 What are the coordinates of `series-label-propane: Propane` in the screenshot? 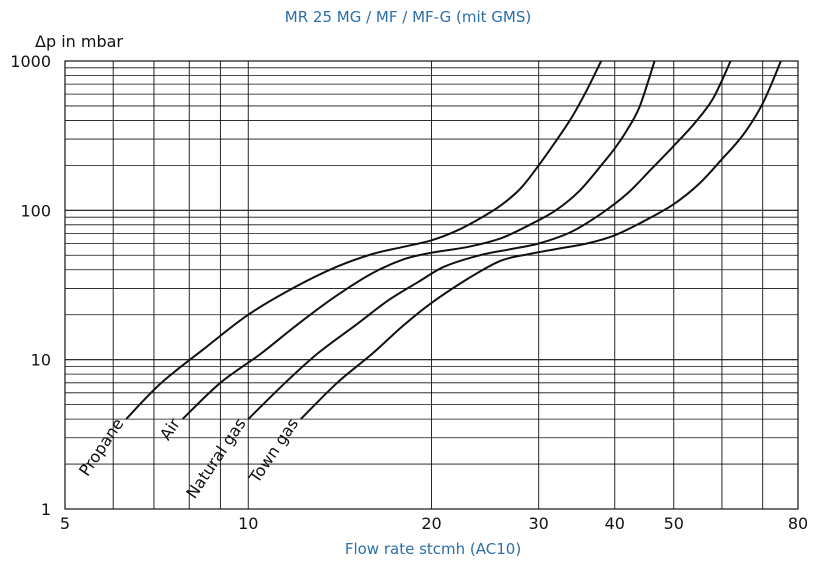 It's located at (101, 447).